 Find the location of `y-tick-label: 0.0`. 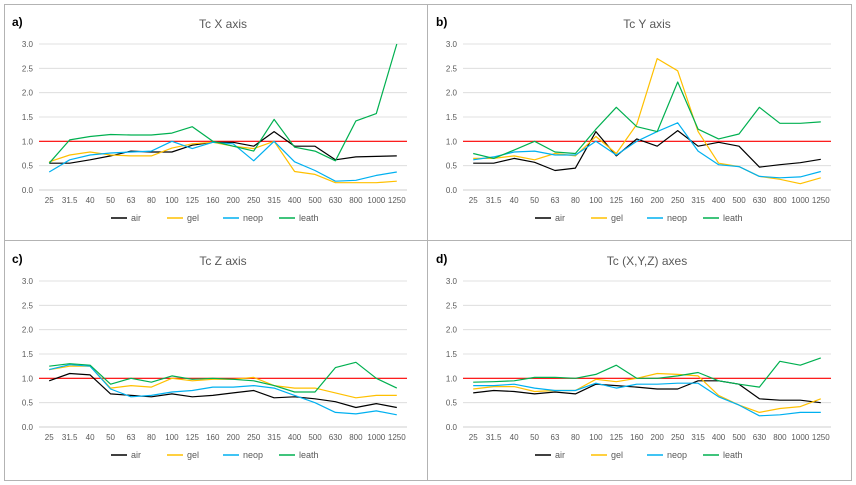

y-tick-label: 0.0 is located at coordinates (28, 190).